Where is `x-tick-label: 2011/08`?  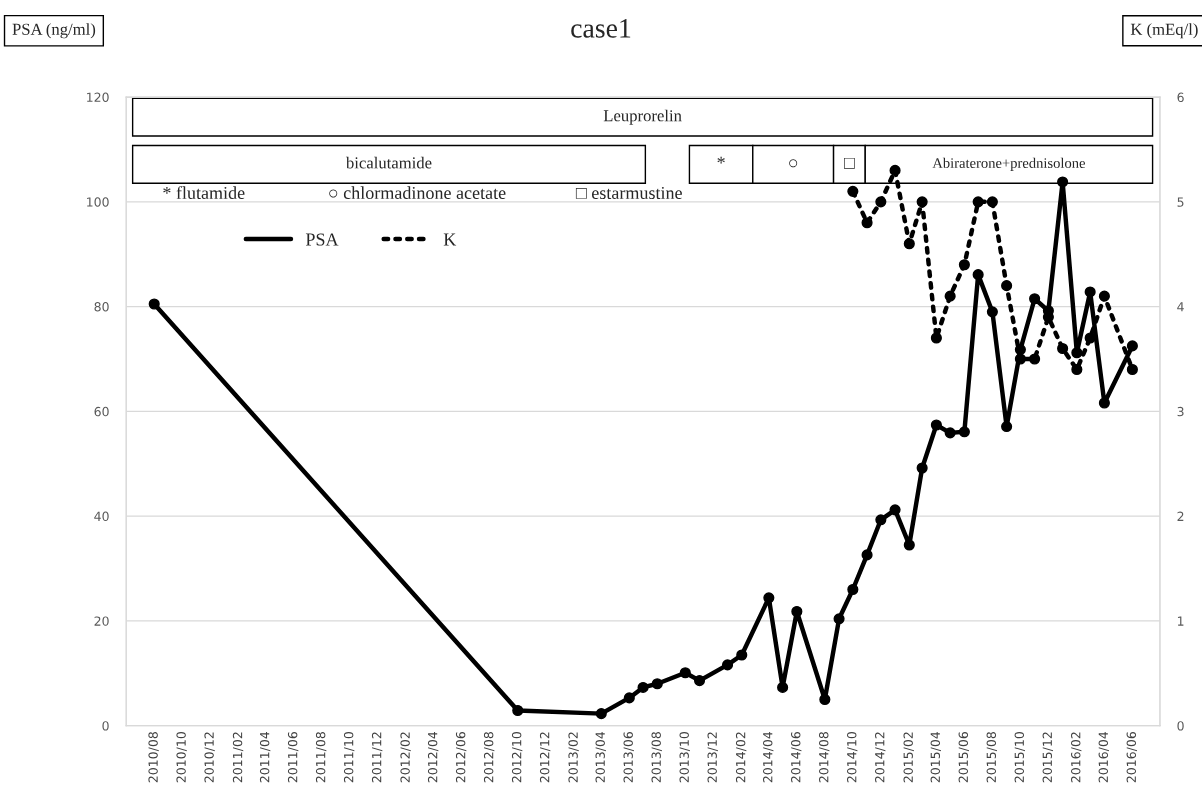
x-tick-label: 2011/08 is located at coordinates (321, 757).